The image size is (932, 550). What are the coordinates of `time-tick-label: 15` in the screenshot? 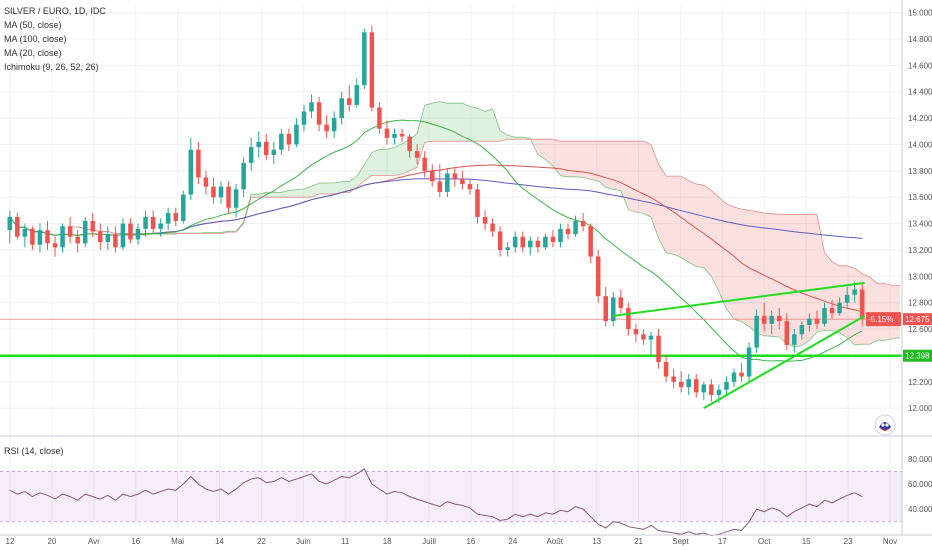 It's located at (806, 541).